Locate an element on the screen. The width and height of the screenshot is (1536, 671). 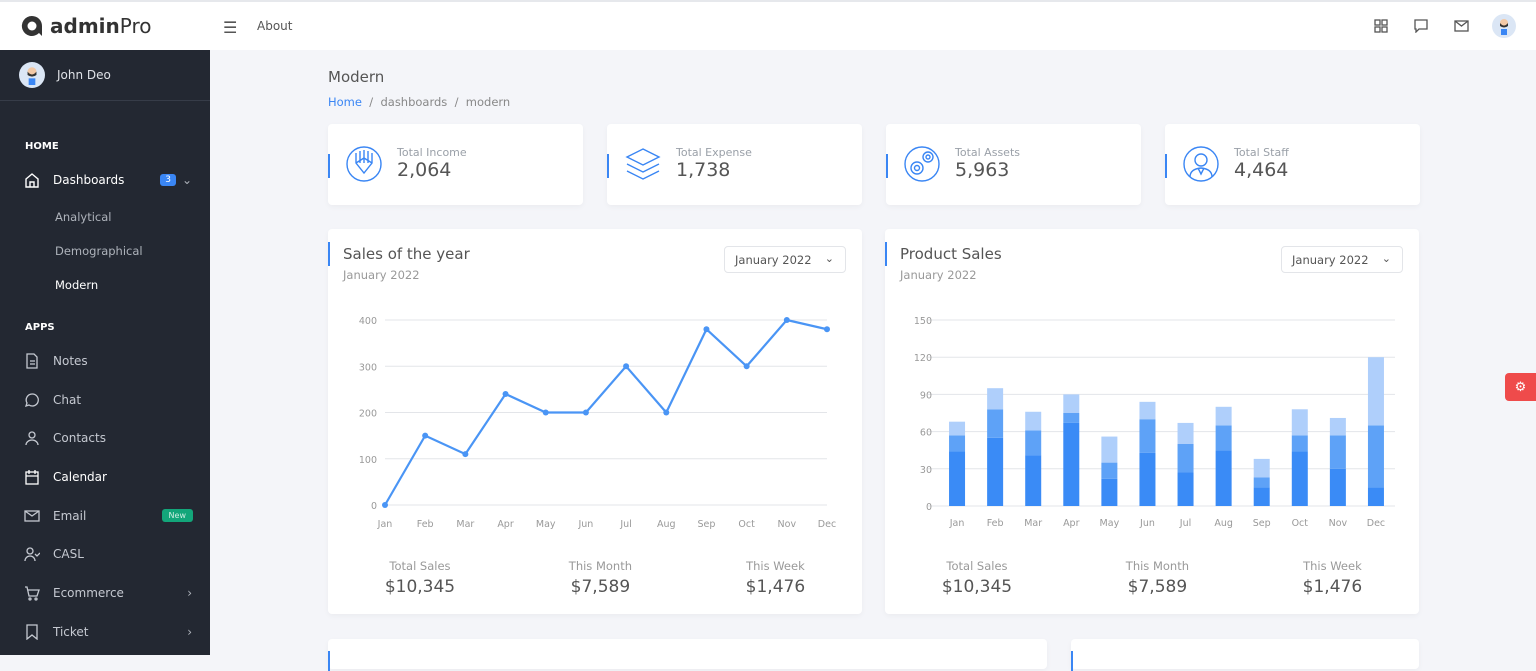
stat-value: 5,963 is located at coordinates (982, 170).